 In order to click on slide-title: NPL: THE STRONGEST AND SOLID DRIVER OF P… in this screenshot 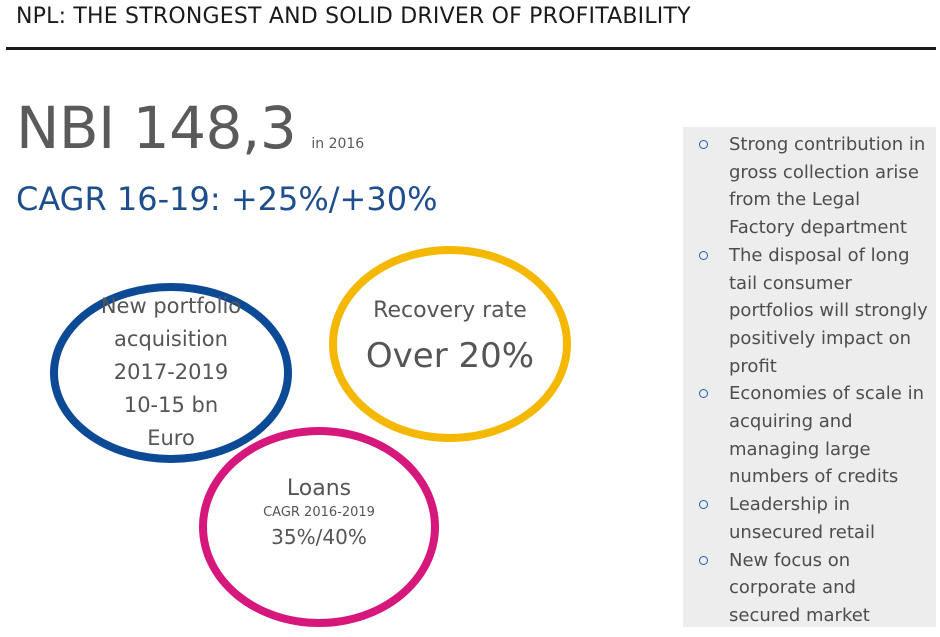, I will do `click(353, 16)`.